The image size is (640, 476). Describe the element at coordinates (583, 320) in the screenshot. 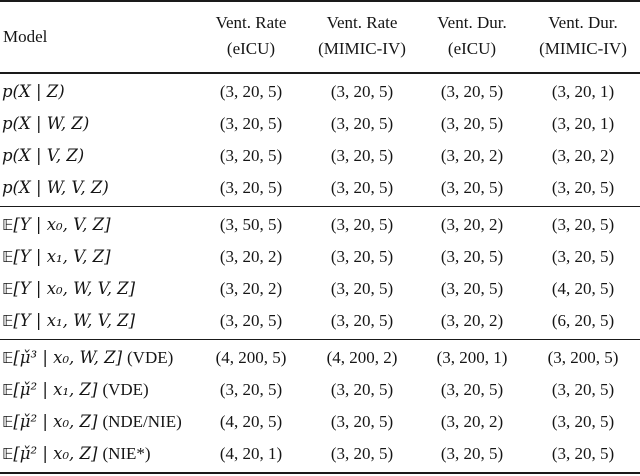

I see `value-cell: (6, 20, 5)` at that location.